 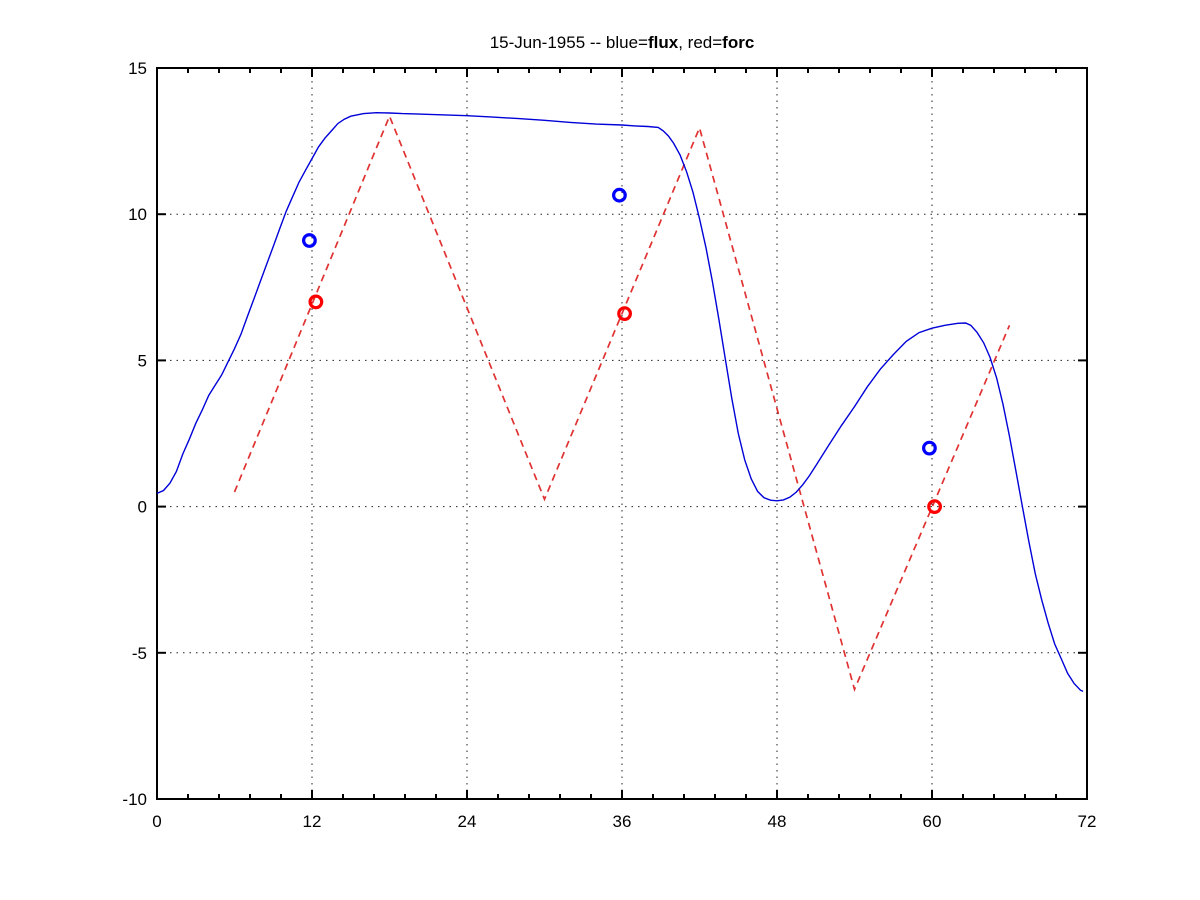 What do you see at coordinates (142, 507) in the screenshot?
I see `y-tick-label: 0` at bounding box center [142, 507].